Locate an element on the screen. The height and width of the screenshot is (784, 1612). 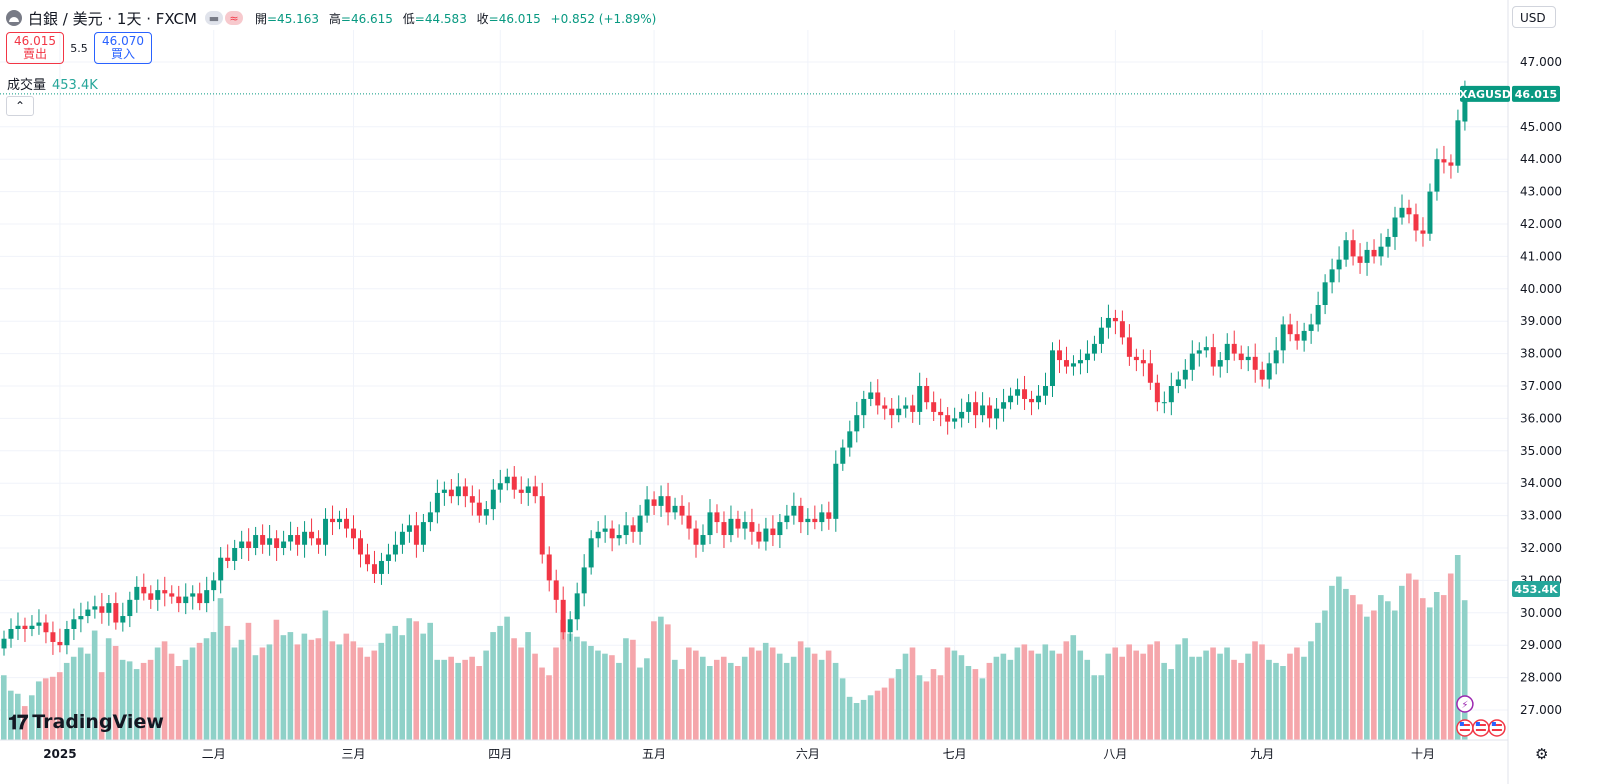
y-tick-label: 35.000 is located at coordinates (1541, 451).